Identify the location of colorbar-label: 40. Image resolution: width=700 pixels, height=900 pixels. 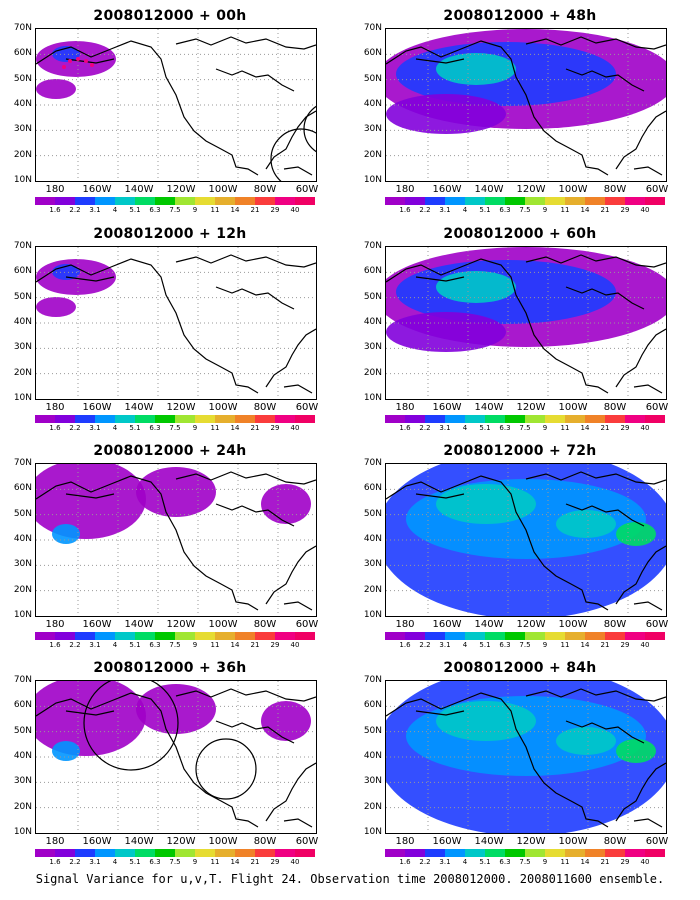
(295, 210).